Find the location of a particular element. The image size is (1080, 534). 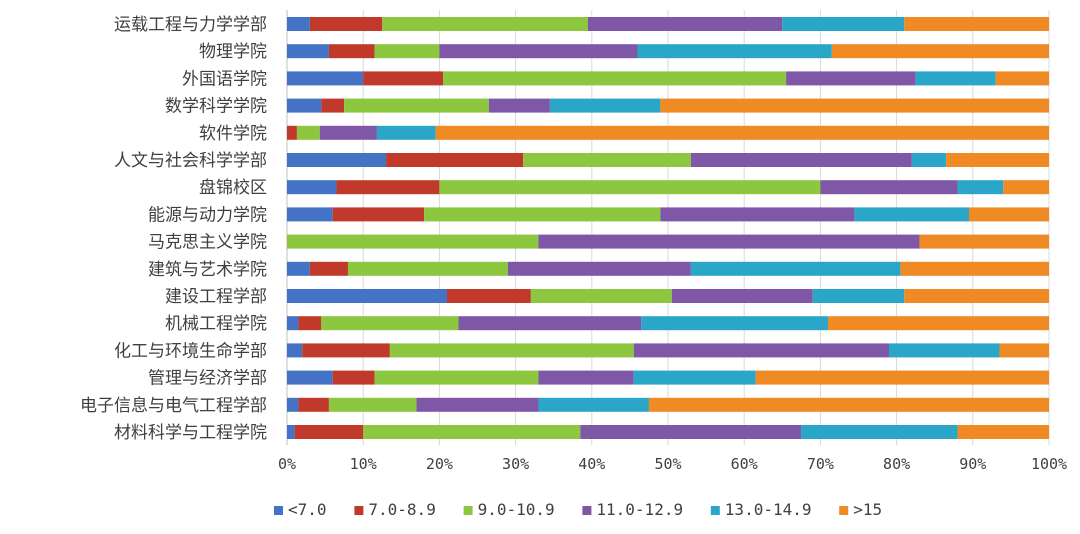

category-label: 软件学院 is located at coordinates (233, 134).